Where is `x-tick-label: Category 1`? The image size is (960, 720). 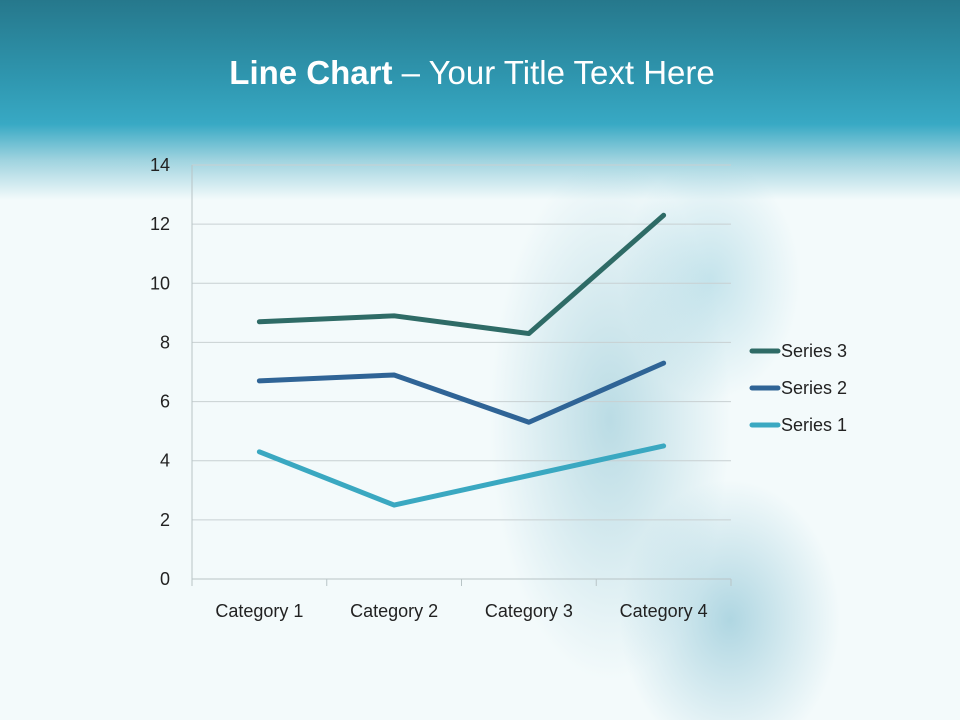 x-tick-label: Category 1 is located at coordinates (259, 611).